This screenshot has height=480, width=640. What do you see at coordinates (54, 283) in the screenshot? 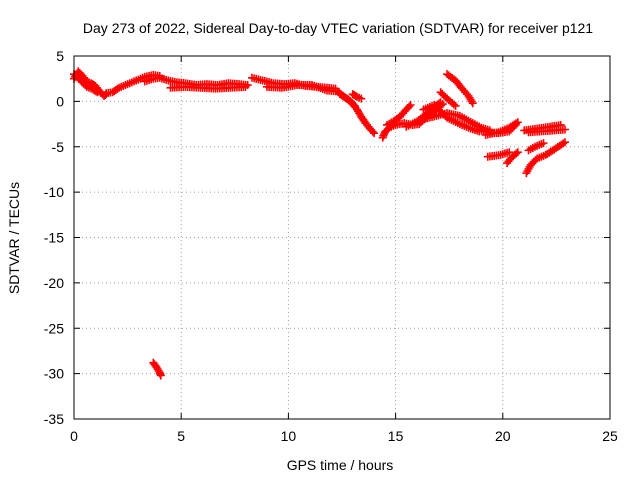
I see `y-tick-label: -20` at bounding box center [54, 283].